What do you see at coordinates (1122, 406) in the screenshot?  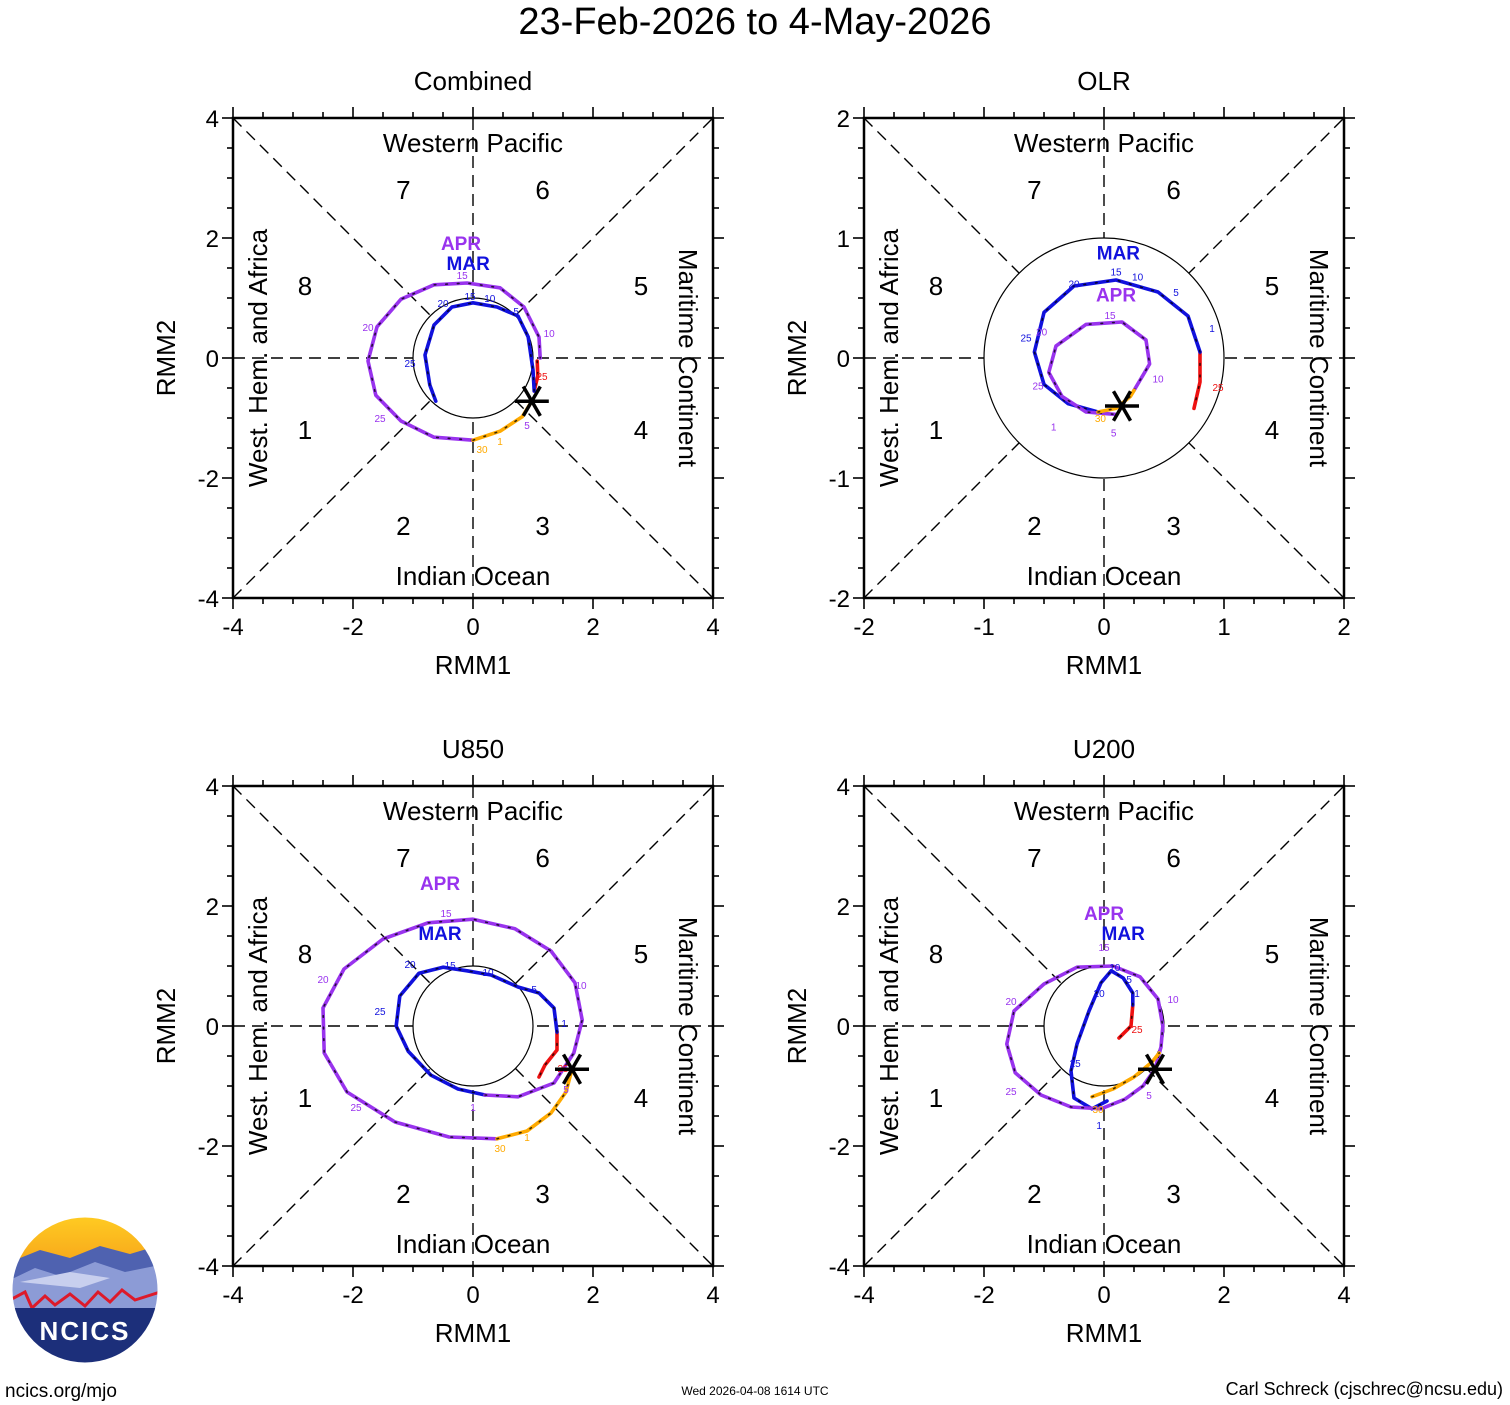 I see `asterisk-stroke` at bounding box center [1122, 406].